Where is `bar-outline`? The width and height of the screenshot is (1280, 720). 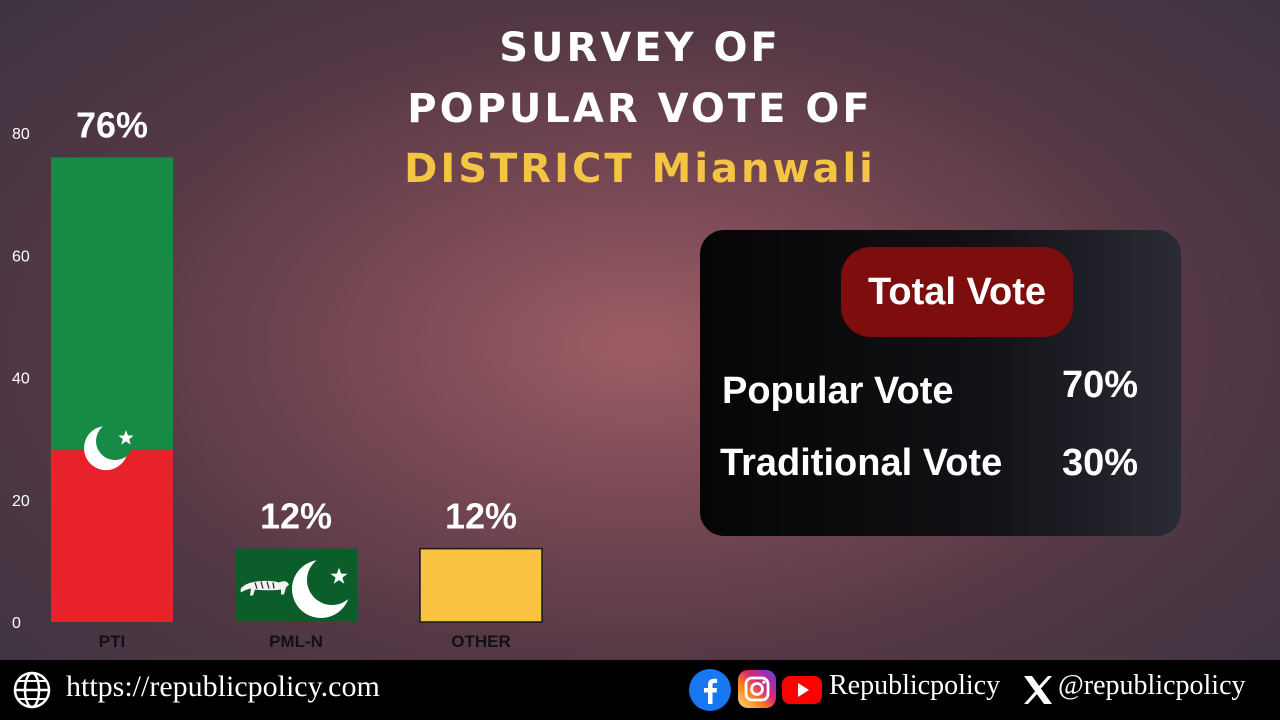 bar-outline is located at coordinates (481, 585).